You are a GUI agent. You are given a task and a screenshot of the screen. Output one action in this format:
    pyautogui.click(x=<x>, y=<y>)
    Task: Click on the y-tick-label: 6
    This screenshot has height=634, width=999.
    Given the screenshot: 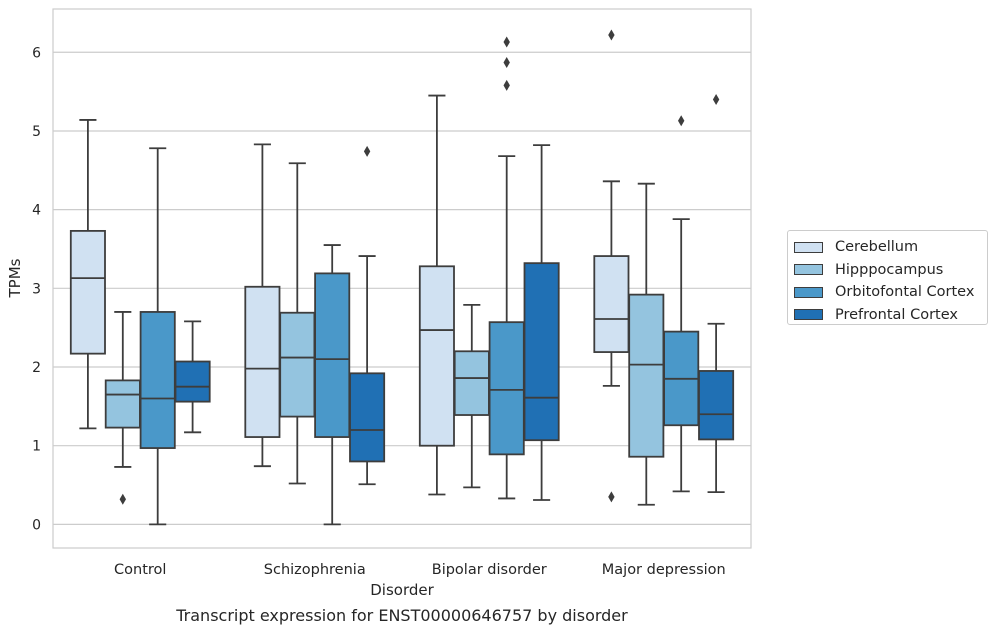 What is the action you would take?
    pyautogui.click(x=36, y=53)
    